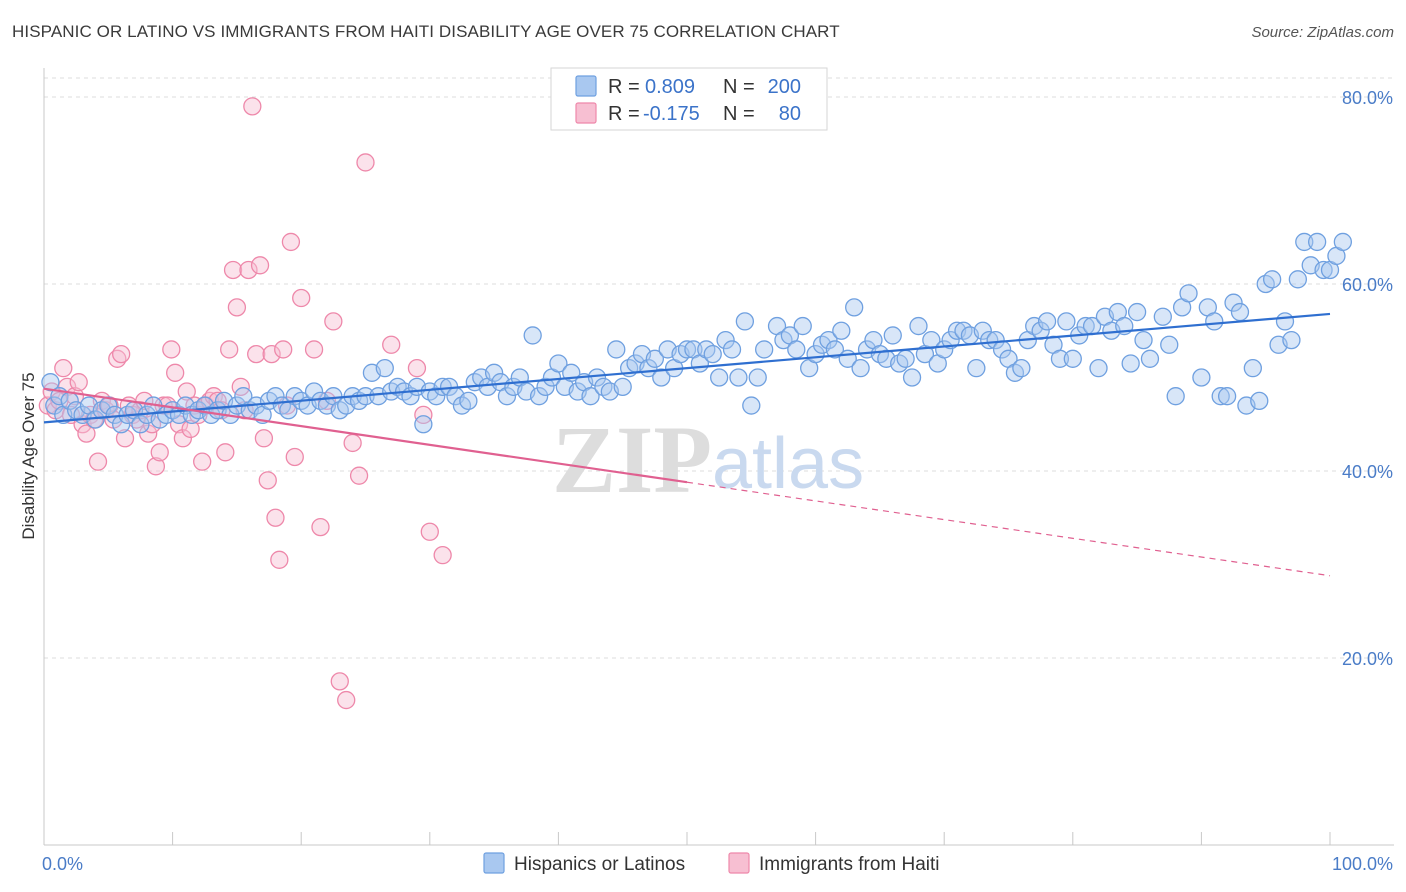 Image resolution: width=1406 pixels, height=892 pixels. I want to click on legend-r-label-1: R =, so click(624, 87).